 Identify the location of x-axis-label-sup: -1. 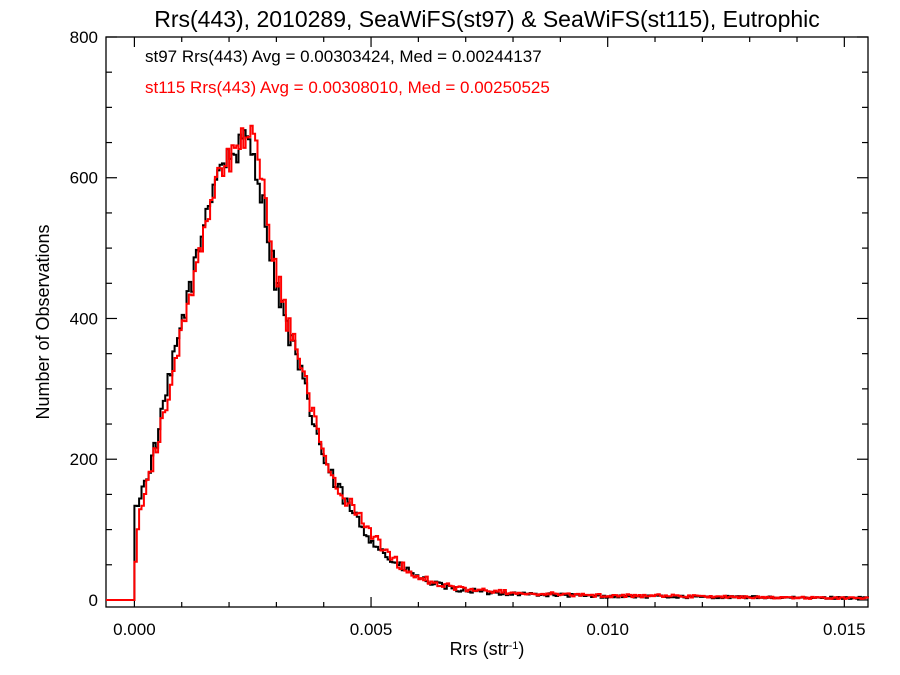
(514, 646).